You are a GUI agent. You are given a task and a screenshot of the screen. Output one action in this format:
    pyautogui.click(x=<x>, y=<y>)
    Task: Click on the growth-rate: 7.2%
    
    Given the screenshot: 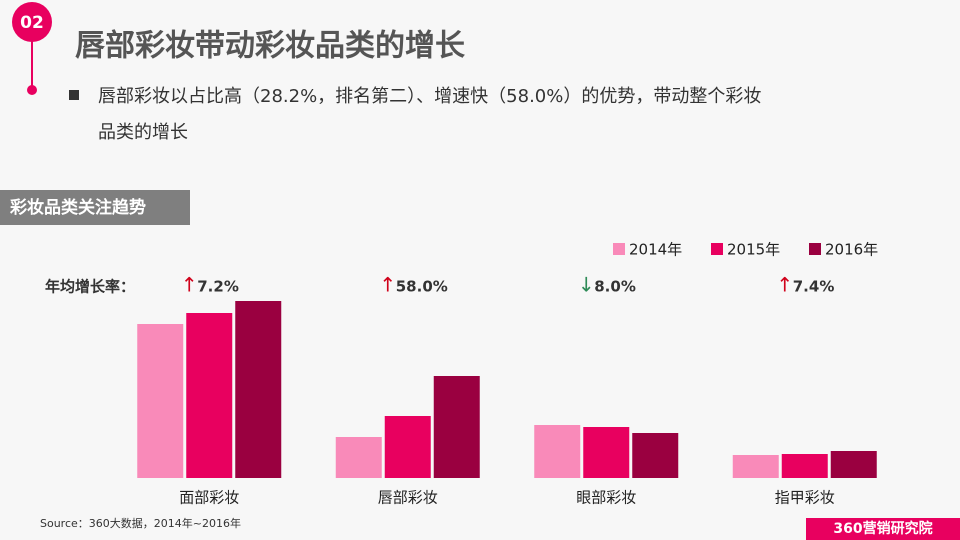 What is the action you would take?
    pyautogui.click(x=218, y=287)
    